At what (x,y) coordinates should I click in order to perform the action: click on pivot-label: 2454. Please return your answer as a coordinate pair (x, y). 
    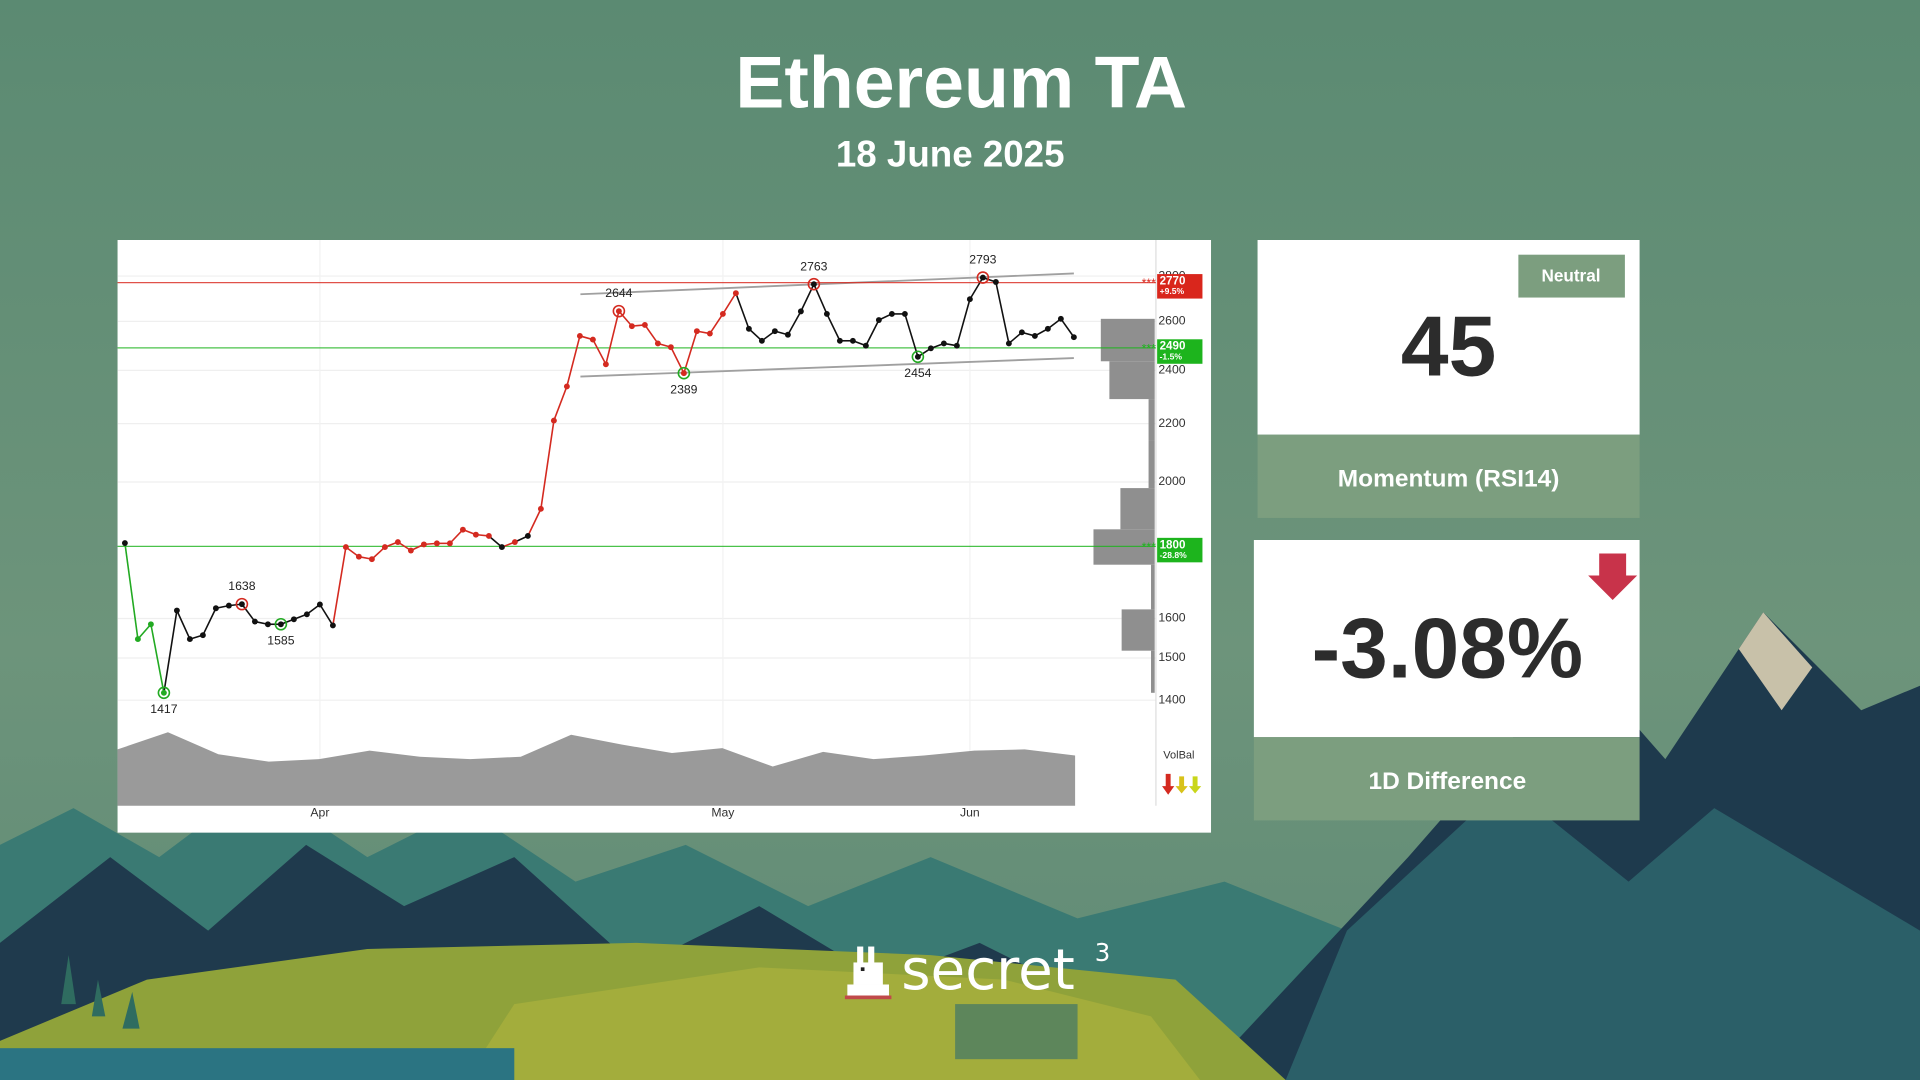
    Looking at the image, I should click on (917, 373).